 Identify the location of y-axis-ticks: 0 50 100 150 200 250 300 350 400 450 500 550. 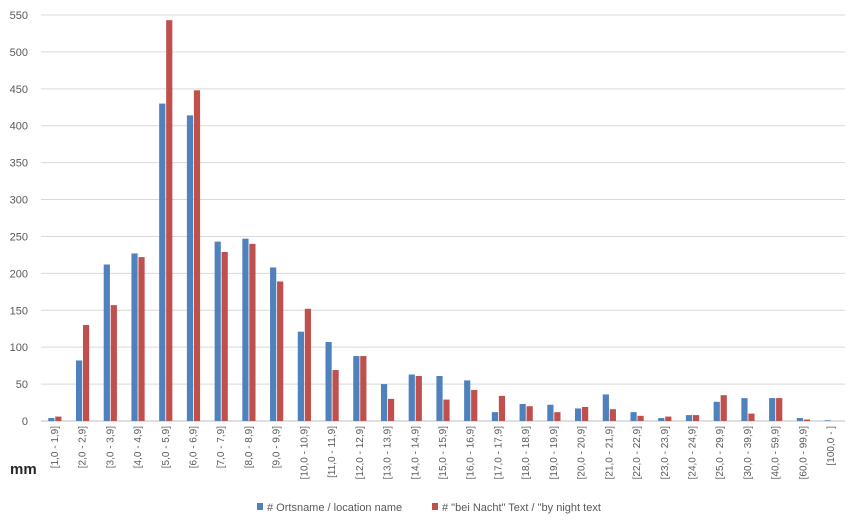
(19, 219).